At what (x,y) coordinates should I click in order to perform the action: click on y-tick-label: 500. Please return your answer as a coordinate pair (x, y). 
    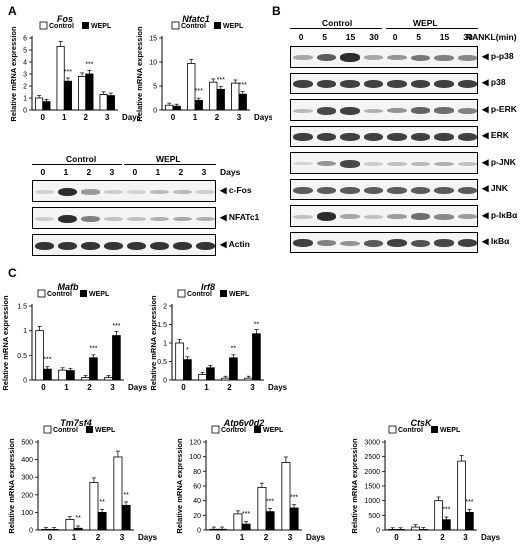
    Looking at the image, I should click on (27, 443).